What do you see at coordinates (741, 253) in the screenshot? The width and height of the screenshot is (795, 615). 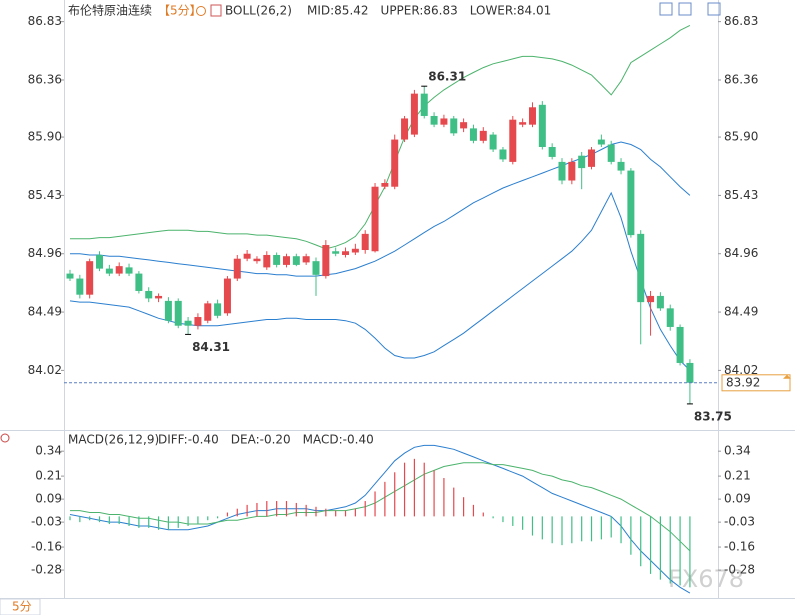 I see `y-tick-label-right: 84.96` at bounding box center [741, 253].